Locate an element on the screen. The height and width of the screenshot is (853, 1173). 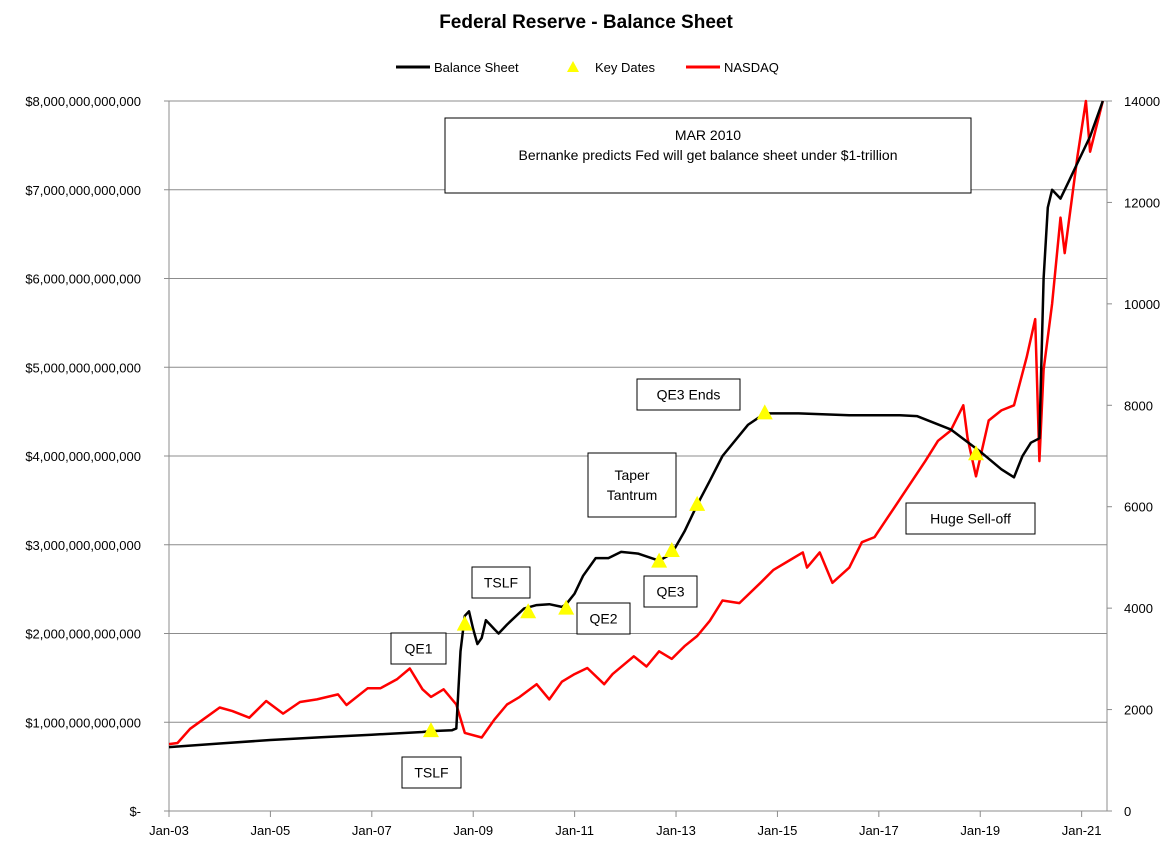
annotation-box: Taper Tantrum is located at coordinates (632, 485).